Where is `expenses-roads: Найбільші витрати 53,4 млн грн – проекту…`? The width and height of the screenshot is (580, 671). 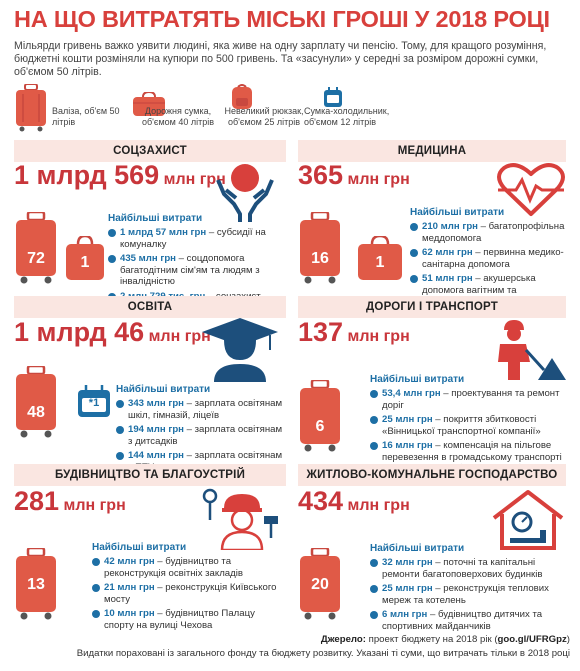 expenses-roads: Найбільші витрати 53,4 млн грн – проекту… is located at coordinates (469, 424).